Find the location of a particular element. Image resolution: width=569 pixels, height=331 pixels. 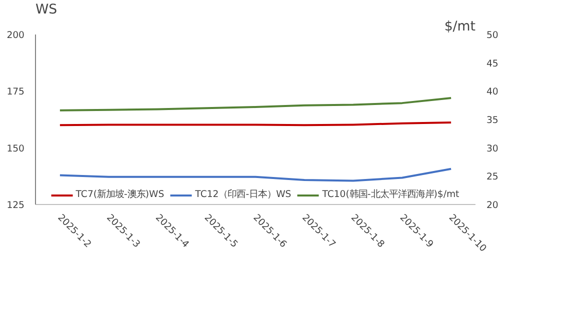

legend-label: TC10(韩国-北太平洋西海岸)$/mt is located at coordinates (391, 194).